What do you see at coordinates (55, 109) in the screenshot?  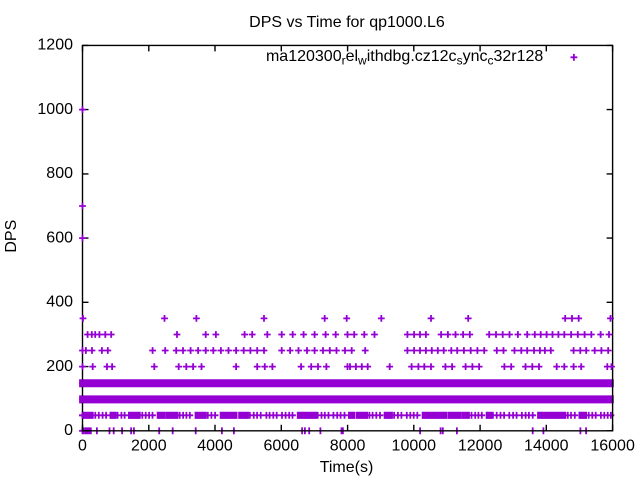 I see `svg-text: 1000` at bounding box center [55, 109].